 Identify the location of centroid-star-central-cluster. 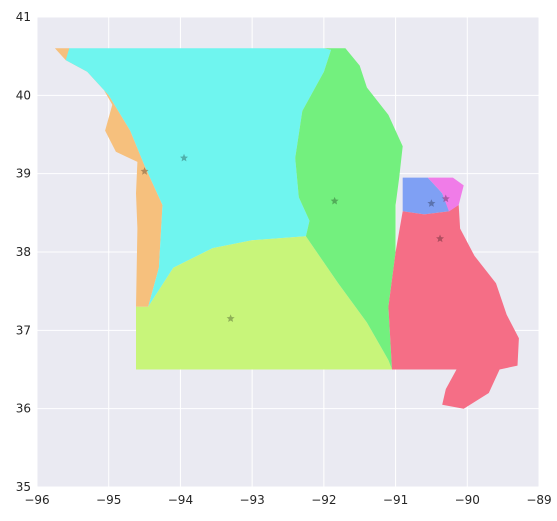
(334, 200).